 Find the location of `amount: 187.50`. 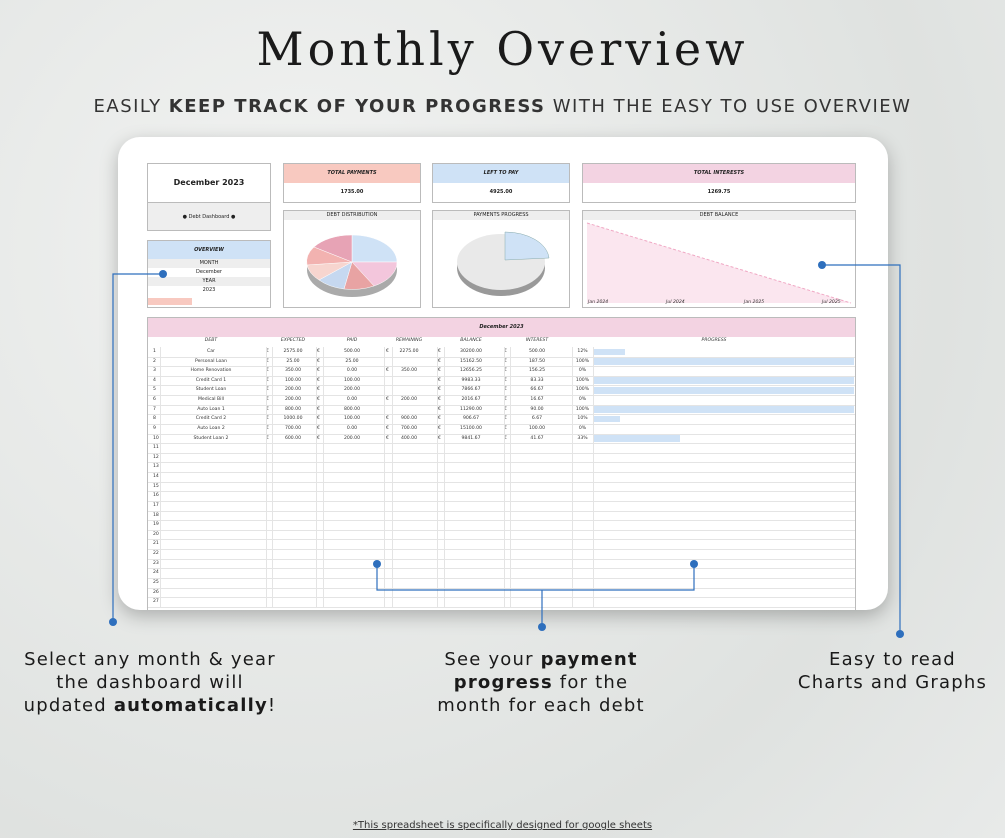

amount: 187.50 is located at coordinates (537, 361).